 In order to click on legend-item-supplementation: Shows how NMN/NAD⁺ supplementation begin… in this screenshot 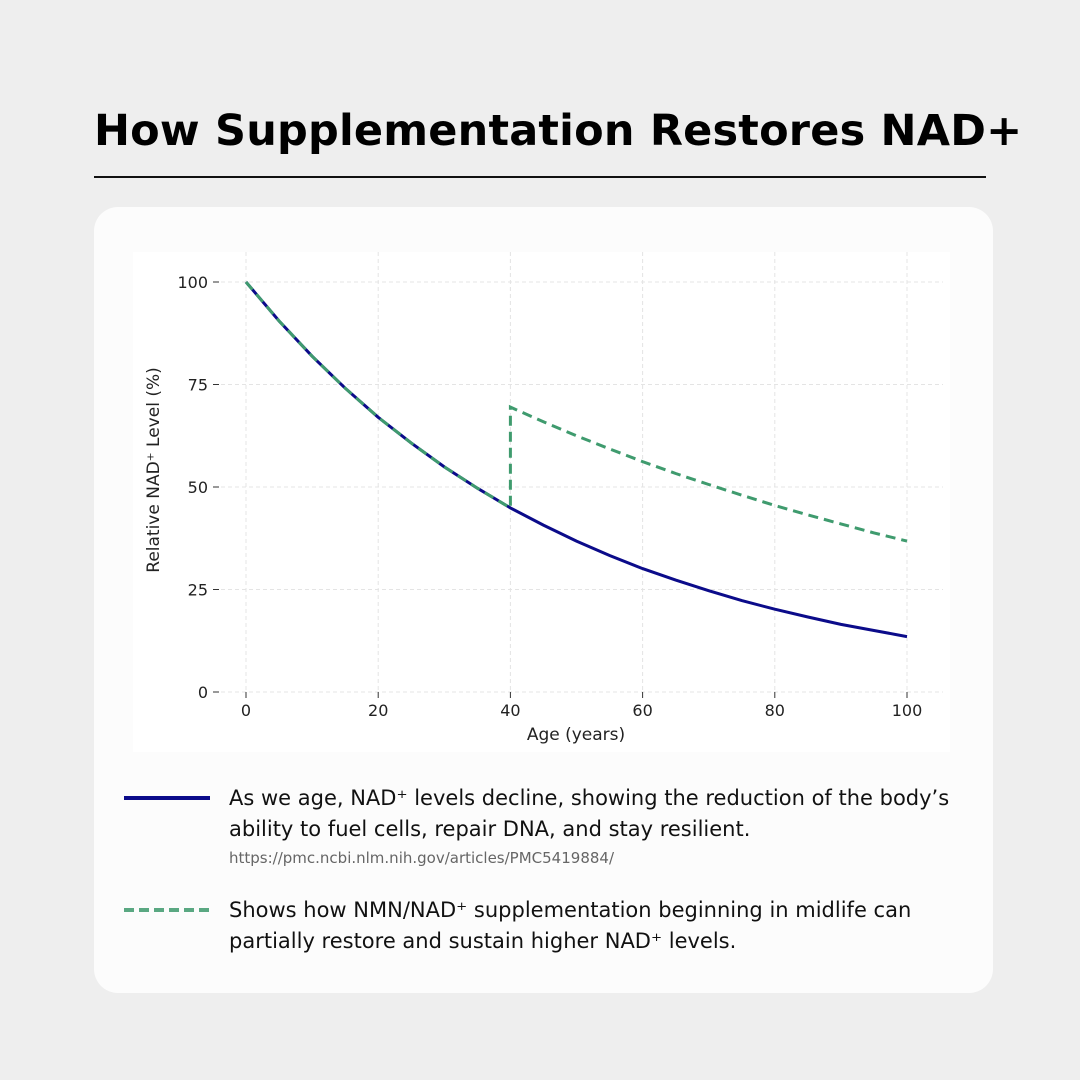, I will do `click(546, 926)`.